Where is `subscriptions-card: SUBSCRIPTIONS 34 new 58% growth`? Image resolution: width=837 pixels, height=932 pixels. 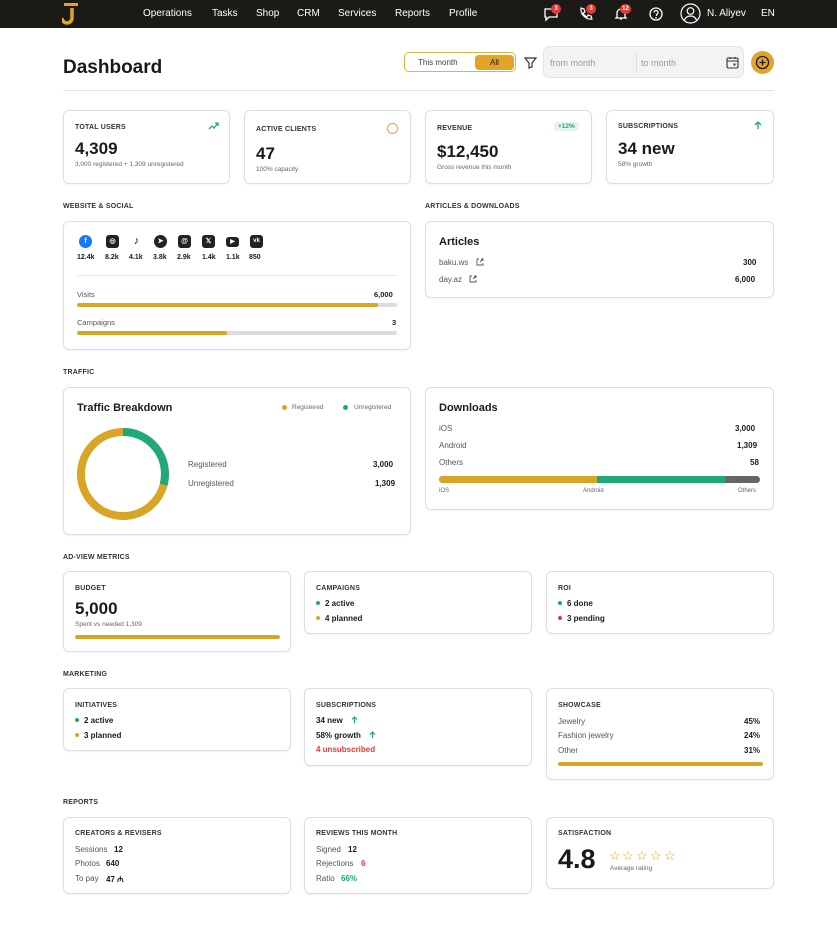
subscriptions-card: SUBSCRIPTIONS 34 new 58% growth is located at coordinates (690, 147).